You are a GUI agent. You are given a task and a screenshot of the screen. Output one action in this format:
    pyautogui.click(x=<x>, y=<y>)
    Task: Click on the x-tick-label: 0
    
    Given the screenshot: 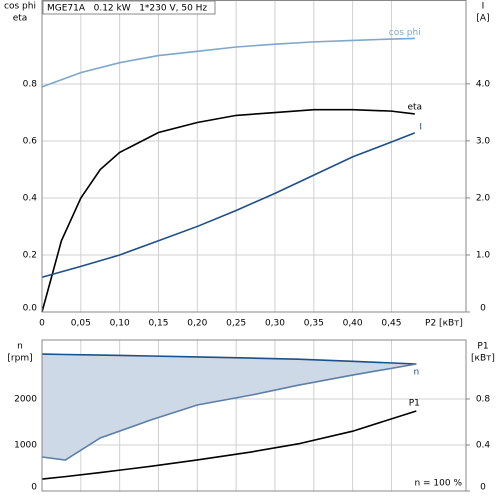 What is the action you would take?
    pyautogui.click(x=42, y=324)
    